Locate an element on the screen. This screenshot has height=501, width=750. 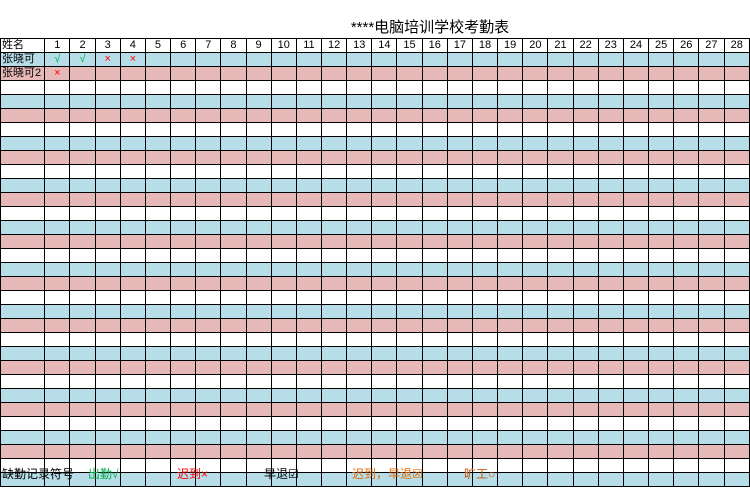
student-name-cell: 张晓可2 is located at coordinates (23, 73).